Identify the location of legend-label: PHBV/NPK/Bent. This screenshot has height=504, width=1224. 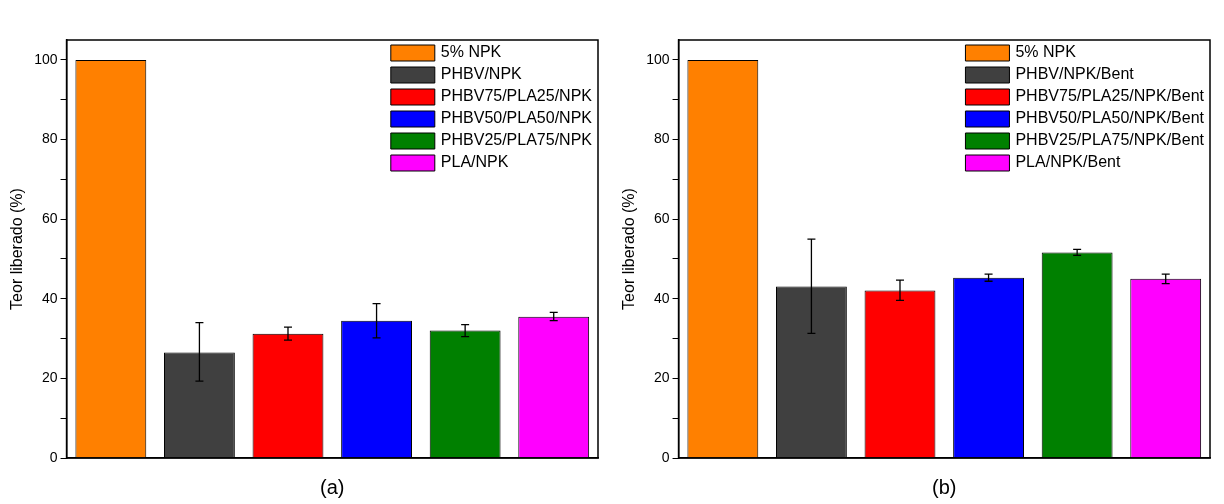
(1075, 74).